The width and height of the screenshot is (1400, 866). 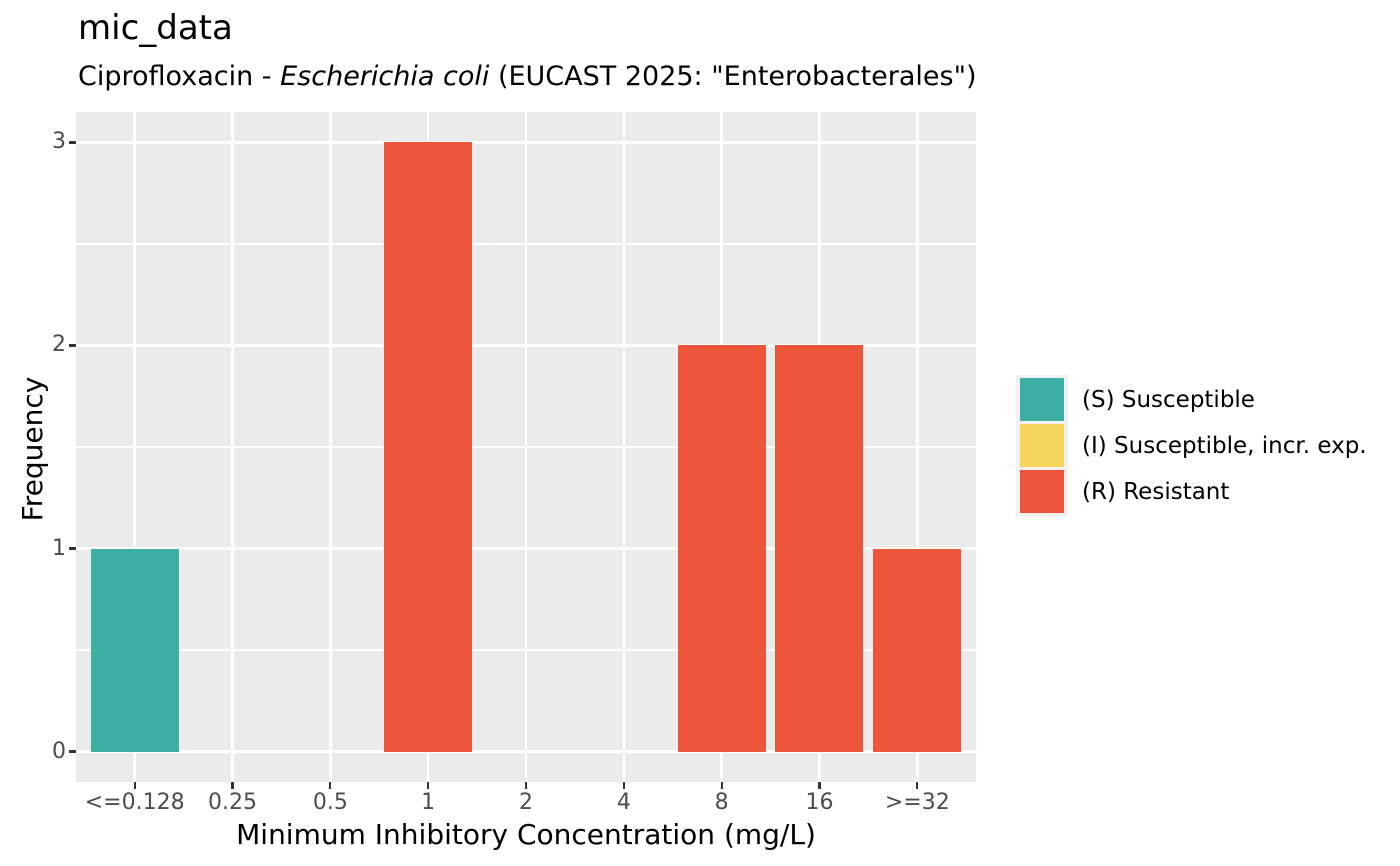 I want to click on legend-key-R, so click(x=1042, y=491).